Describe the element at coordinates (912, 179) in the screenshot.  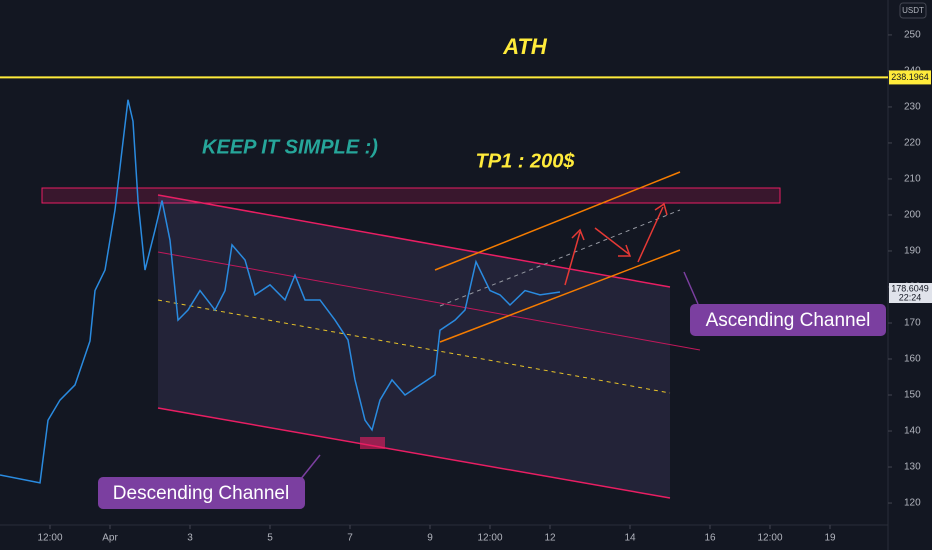
I see `y-tick-label: 210` at that location.